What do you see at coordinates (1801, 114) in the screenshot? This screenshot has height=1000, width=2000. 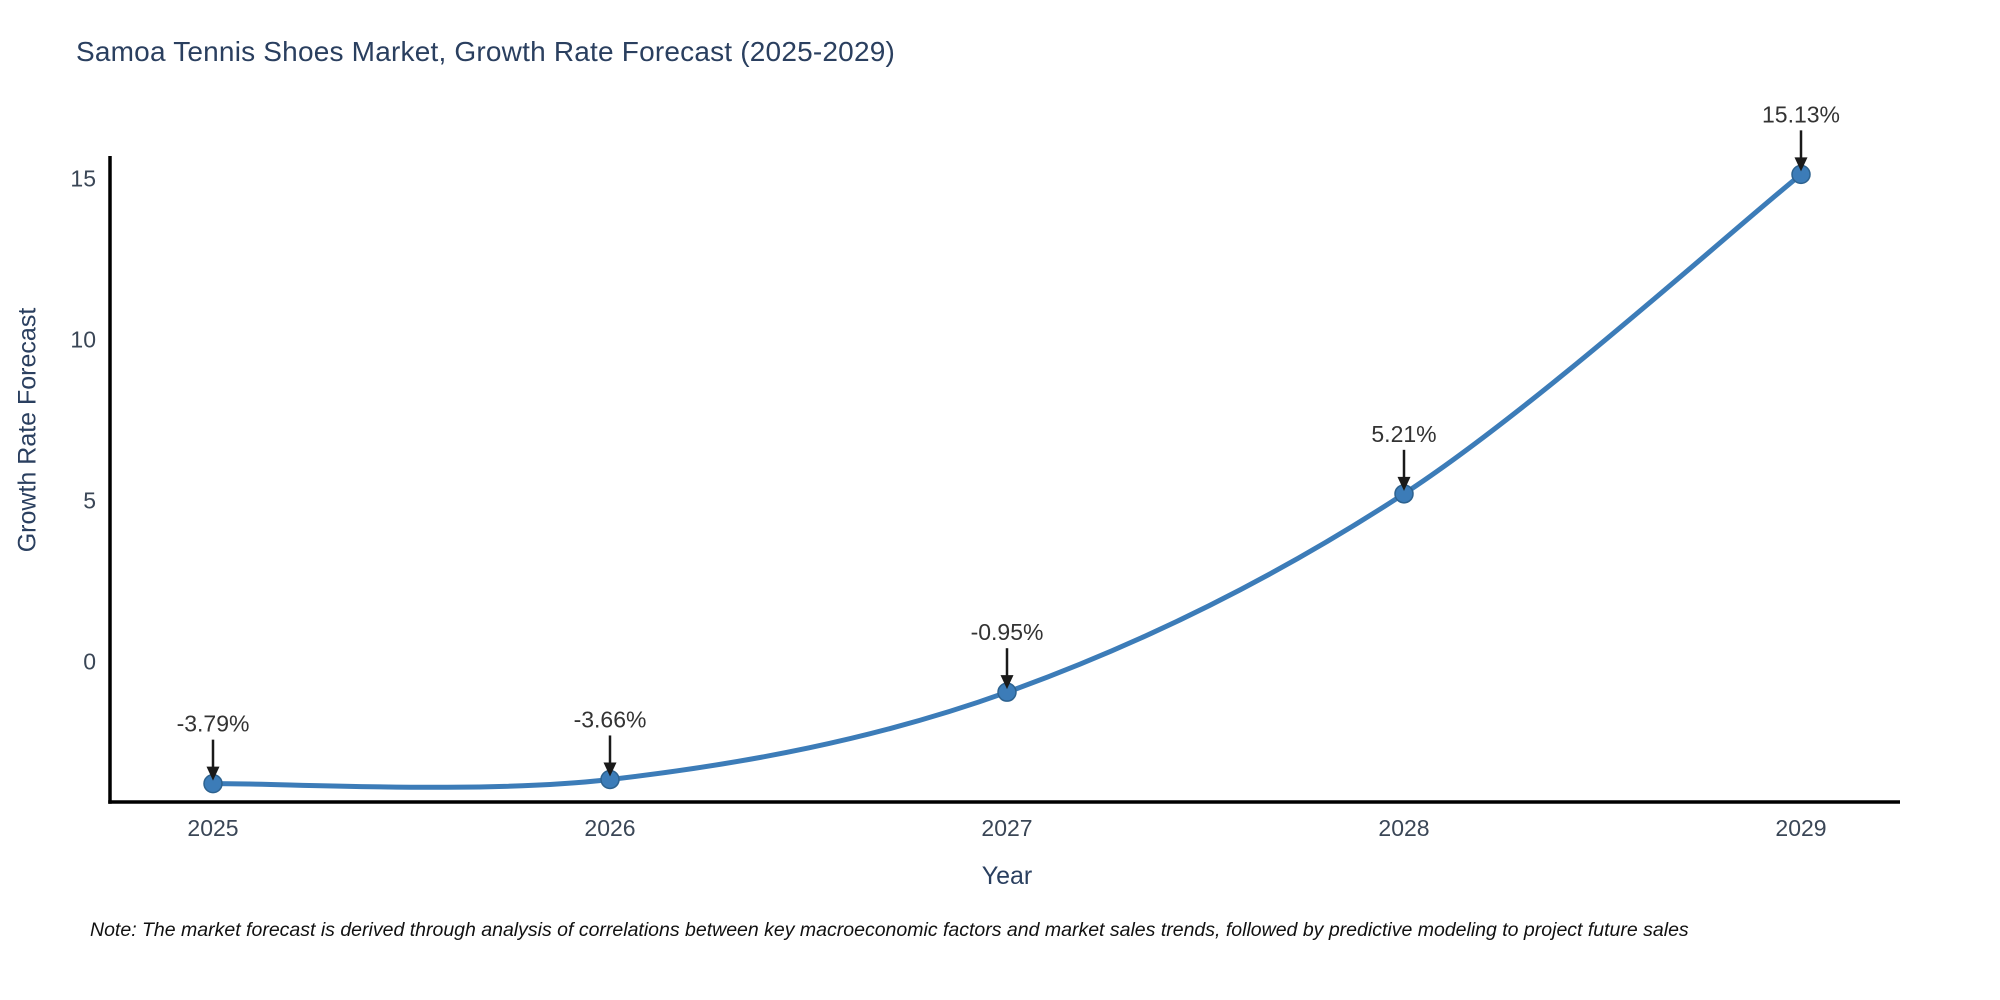 I see `point-label: 15.13%` at bounding box center [1801, 114].